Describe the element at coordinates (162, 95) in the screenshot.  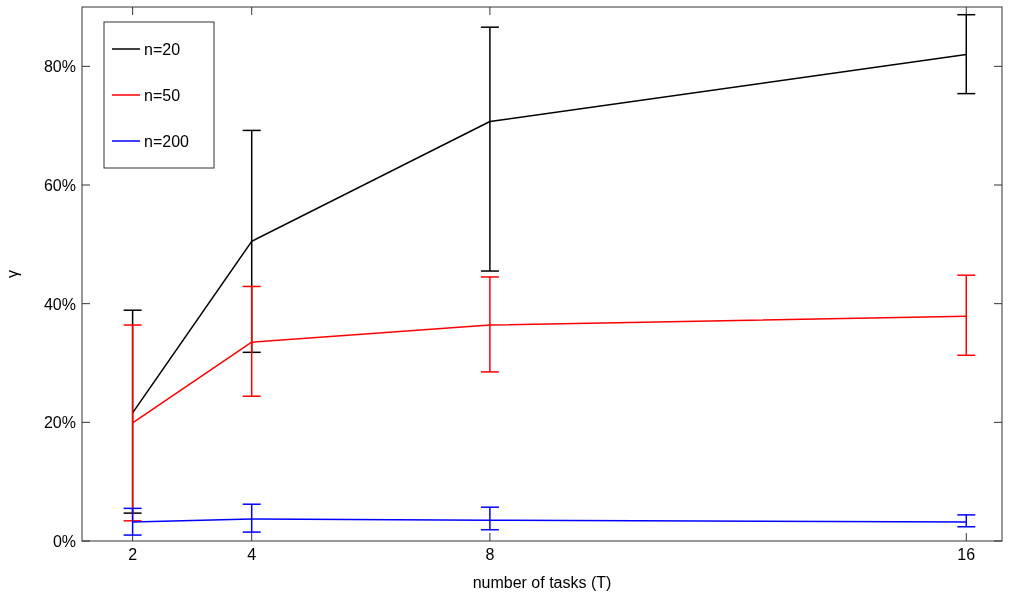
I see `legend-label: n=50` at that location.